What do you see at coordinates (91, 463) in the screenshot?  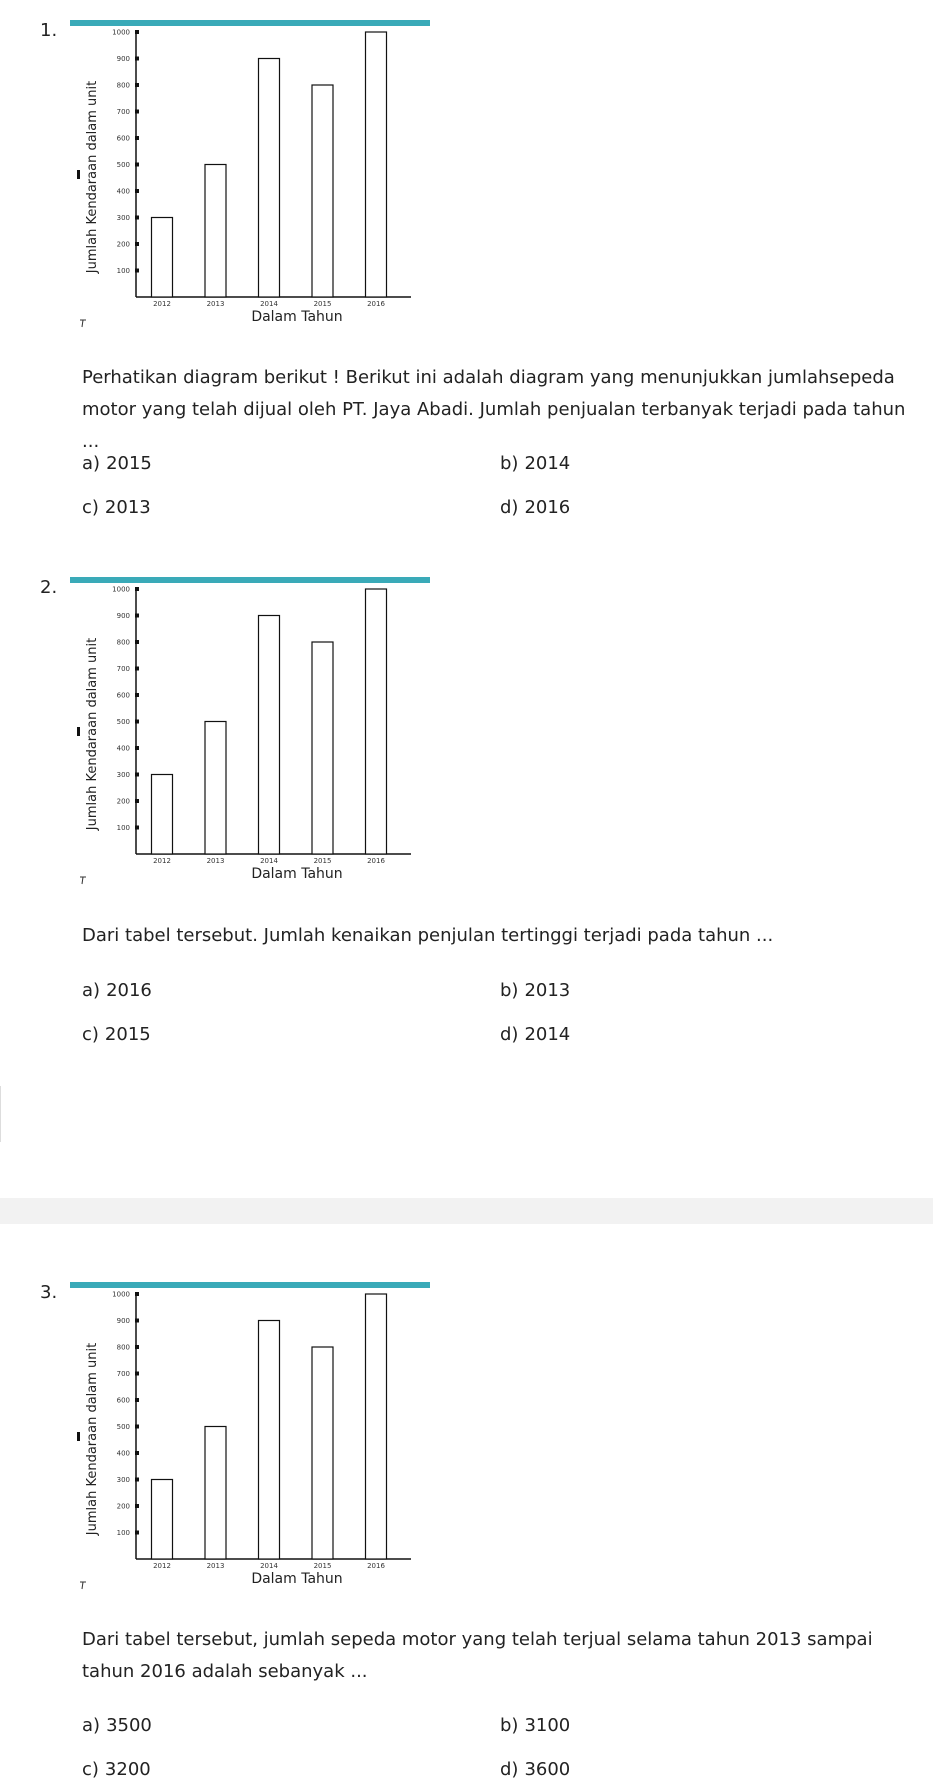 I see `option-letter: a)` at bounding box center [91, 463].